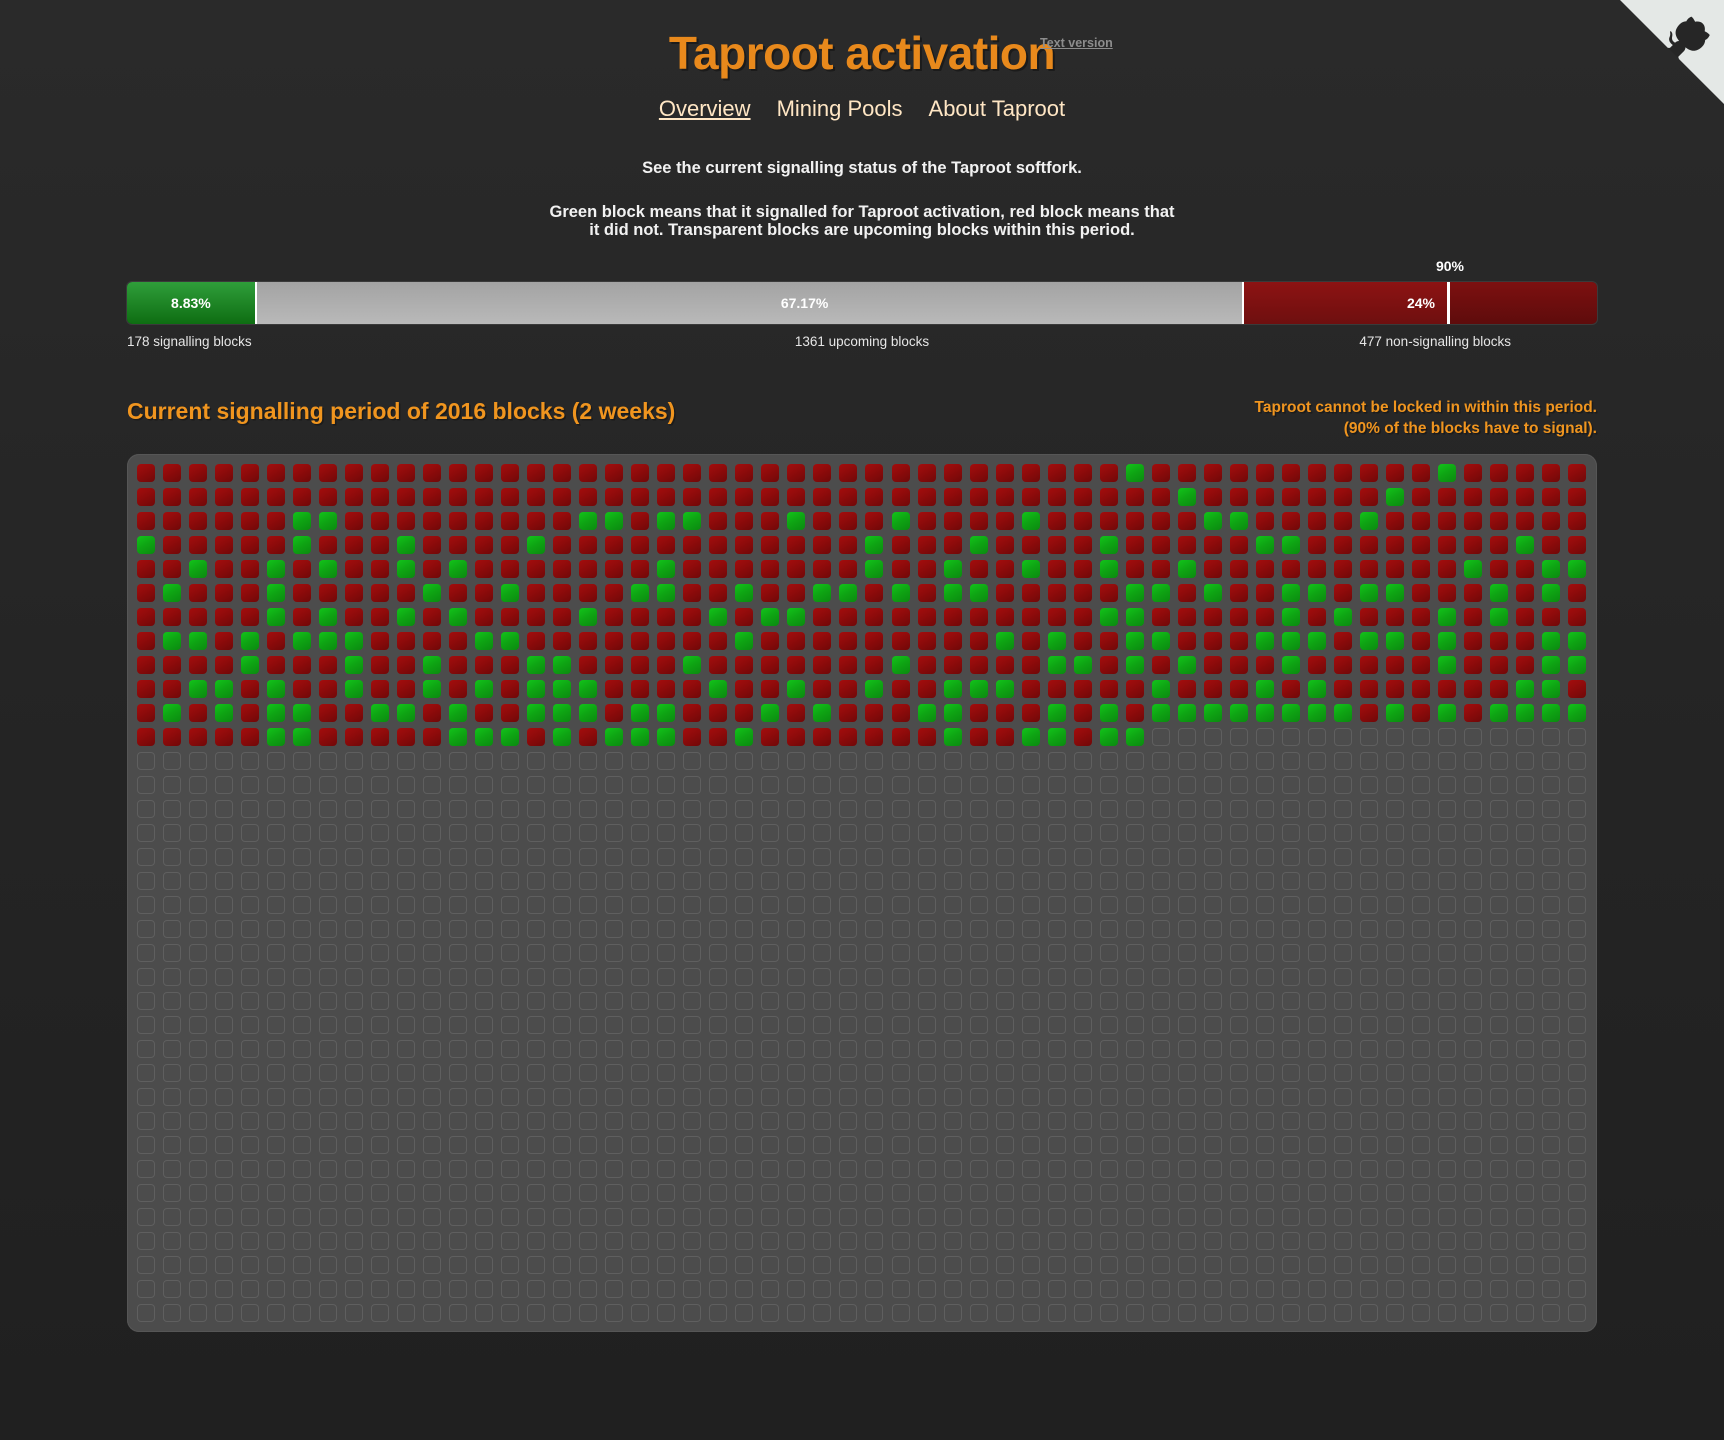 Image resolution: width=1724 pixels, height=1440 pixels. I want to click on progress-segment-upcoming: 67.17%, so click(750, 303).